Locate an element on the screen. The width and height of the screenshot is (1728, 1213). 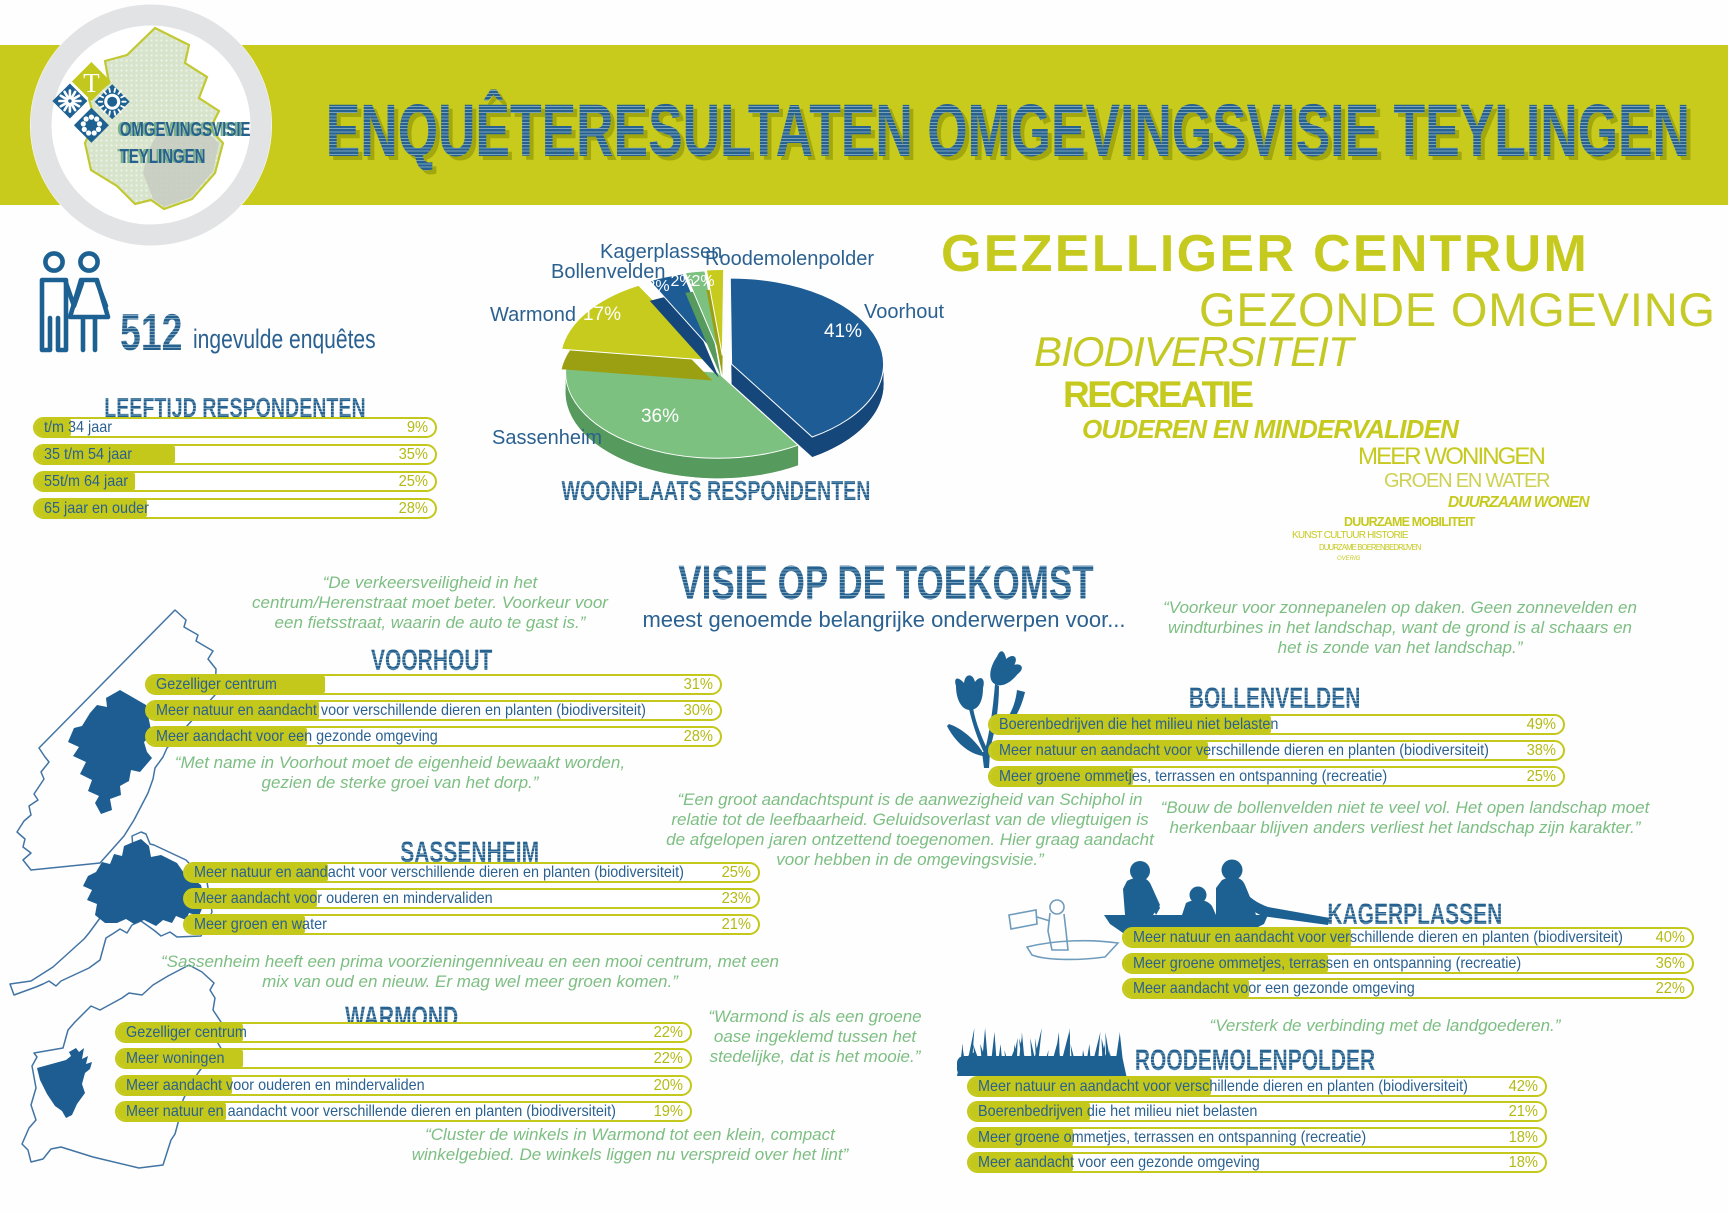
svg-text: 17% is located at coordinates (602, 314).